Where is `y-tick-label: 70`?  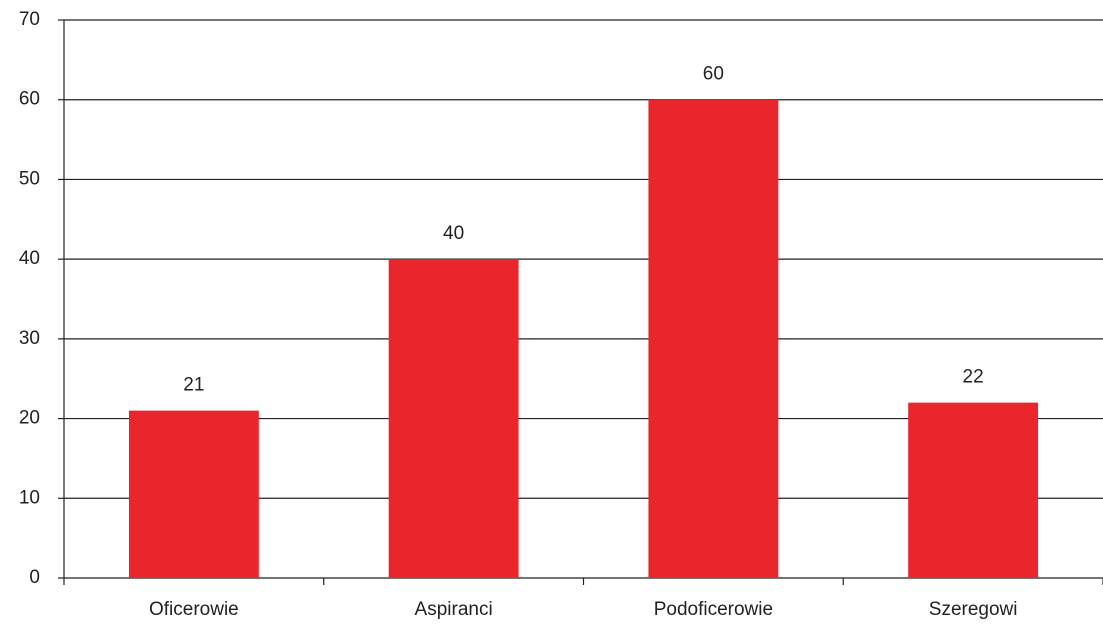
y-tick-label: 70 is located at coordinates (29, 19).